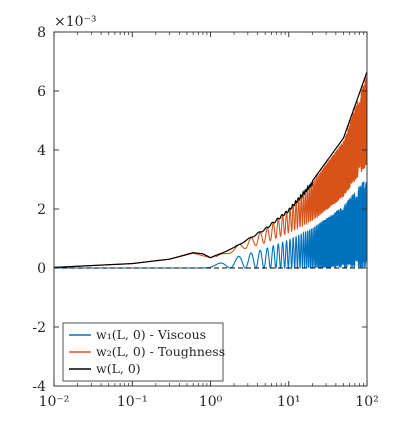 This screenshot has height=436, width=405. I want to click on y-tick-label: 4, so click(41, 151).